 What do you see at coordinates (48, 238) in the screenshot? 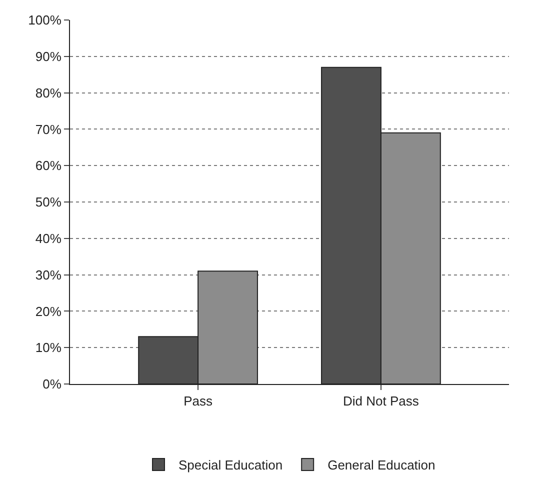
I see `y-tick-label: 40%` at bounding box center [48, 238].